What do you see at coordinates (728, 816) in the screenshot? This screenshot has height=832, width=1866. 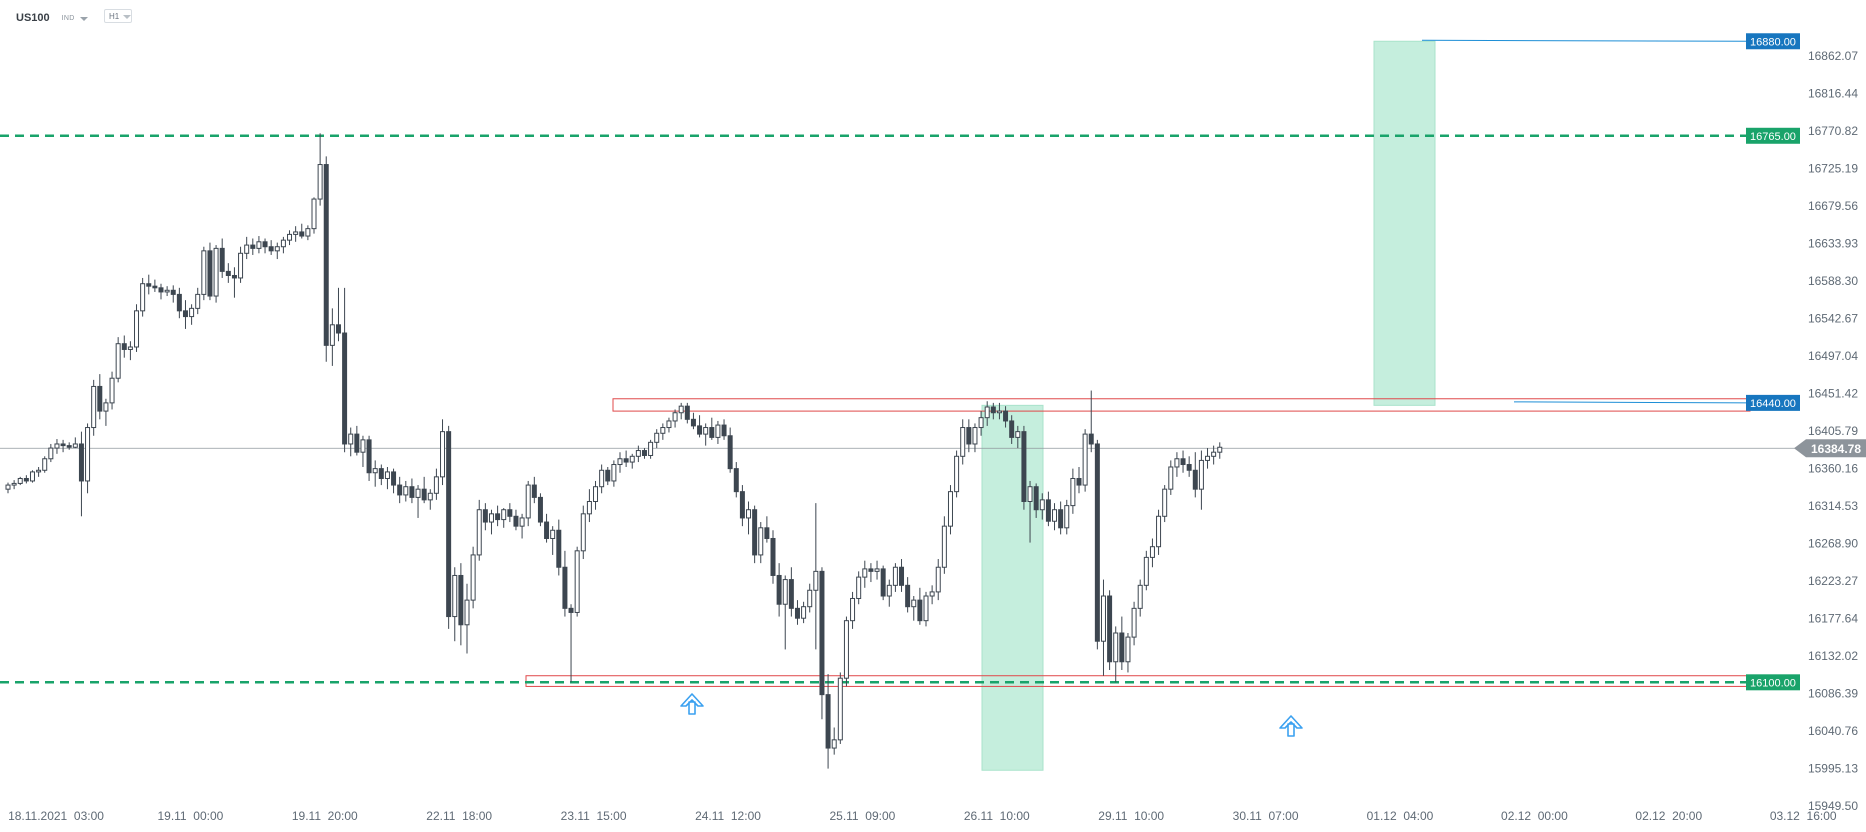 I see `time-tick-label: 24.11 12:00` at bounding box center [728, 816].